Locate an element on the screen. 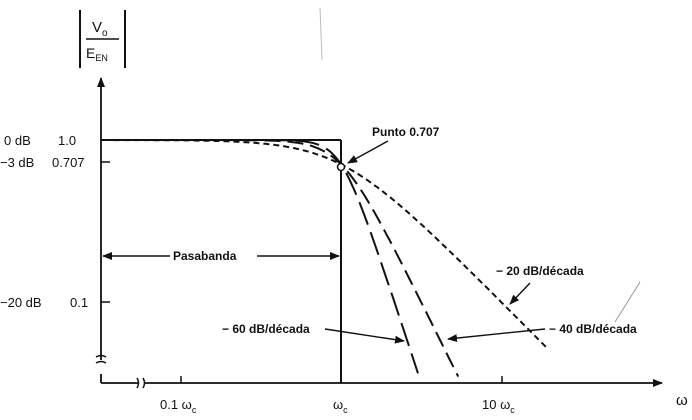 The image size is (692, 420). y-tick-db-1: −3 dB is located at coordinates (17, 162).